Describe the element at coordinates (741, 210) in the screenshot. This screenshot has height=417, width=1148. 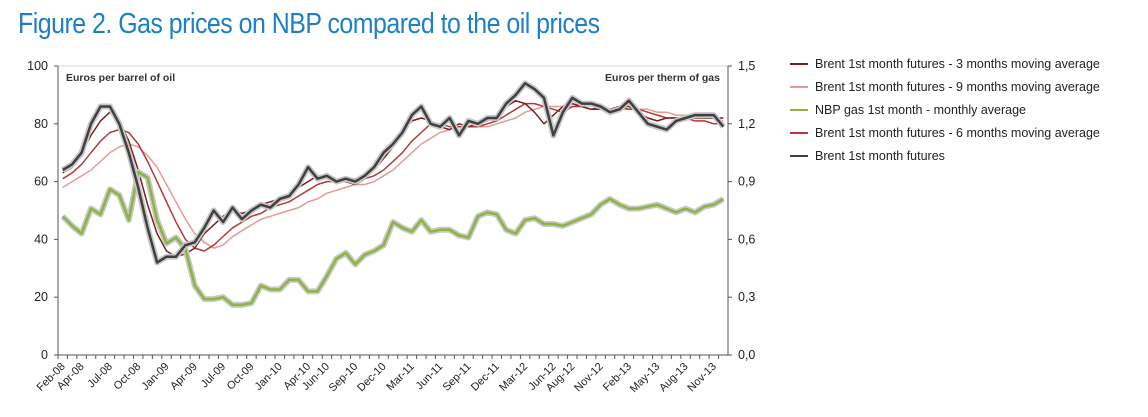
I see `right-axis-ticks: 0,0 0,3 0,6 0,9 1,2 1,5` at that location.